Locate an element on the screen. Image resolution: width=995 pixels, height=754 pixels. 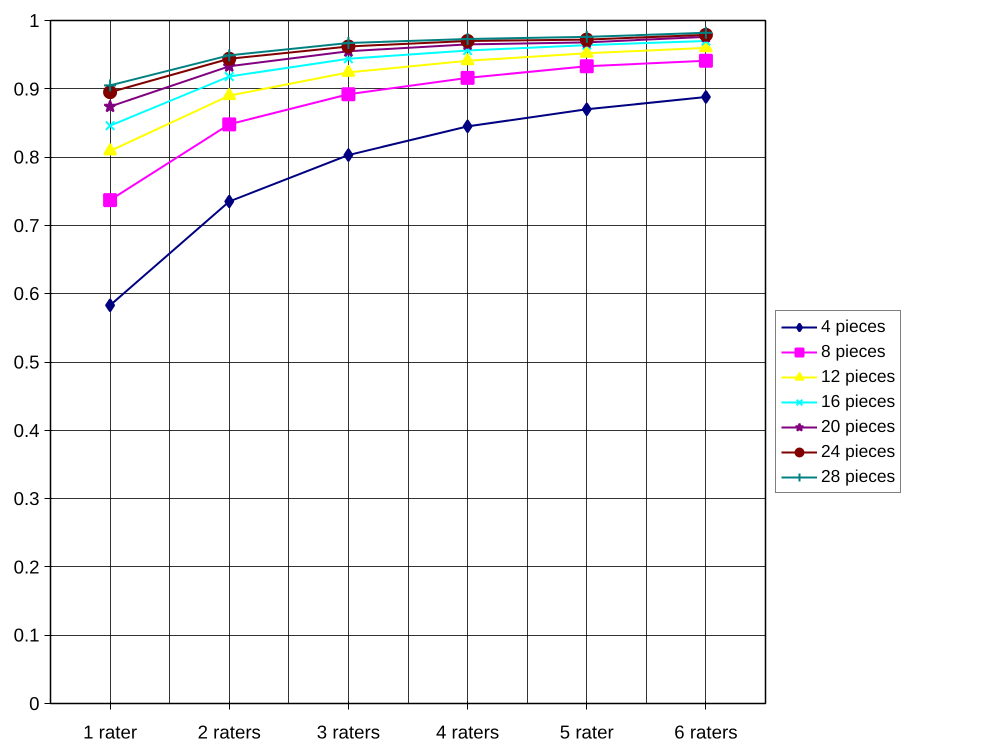
y-tick-label: 0.9 is located at coordinates (27, 89).